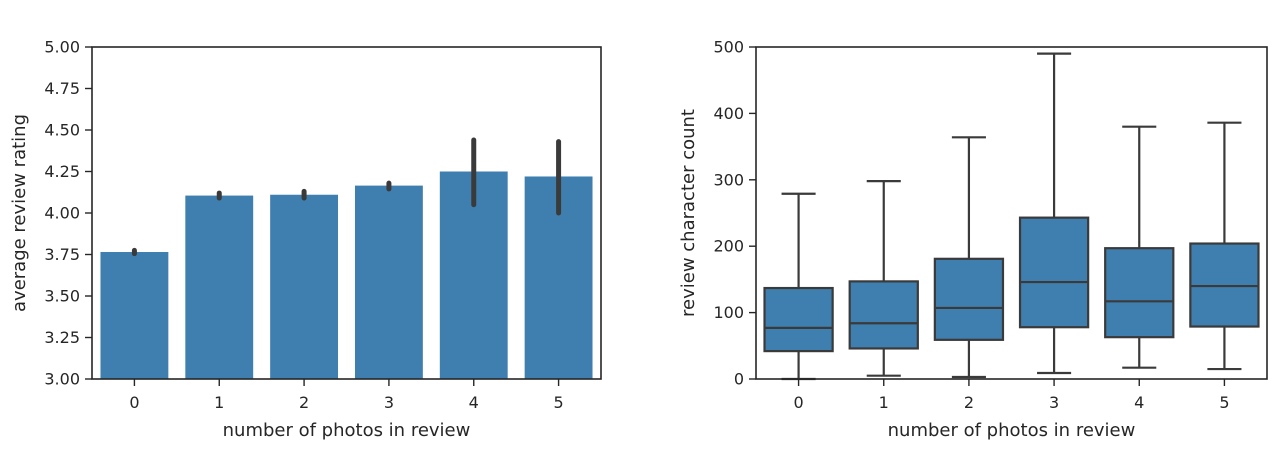  What do you see at coordinates (728, 47) in the screenshot?
I see `box-y-tick-label: 500` at bounding box center [728, 47].